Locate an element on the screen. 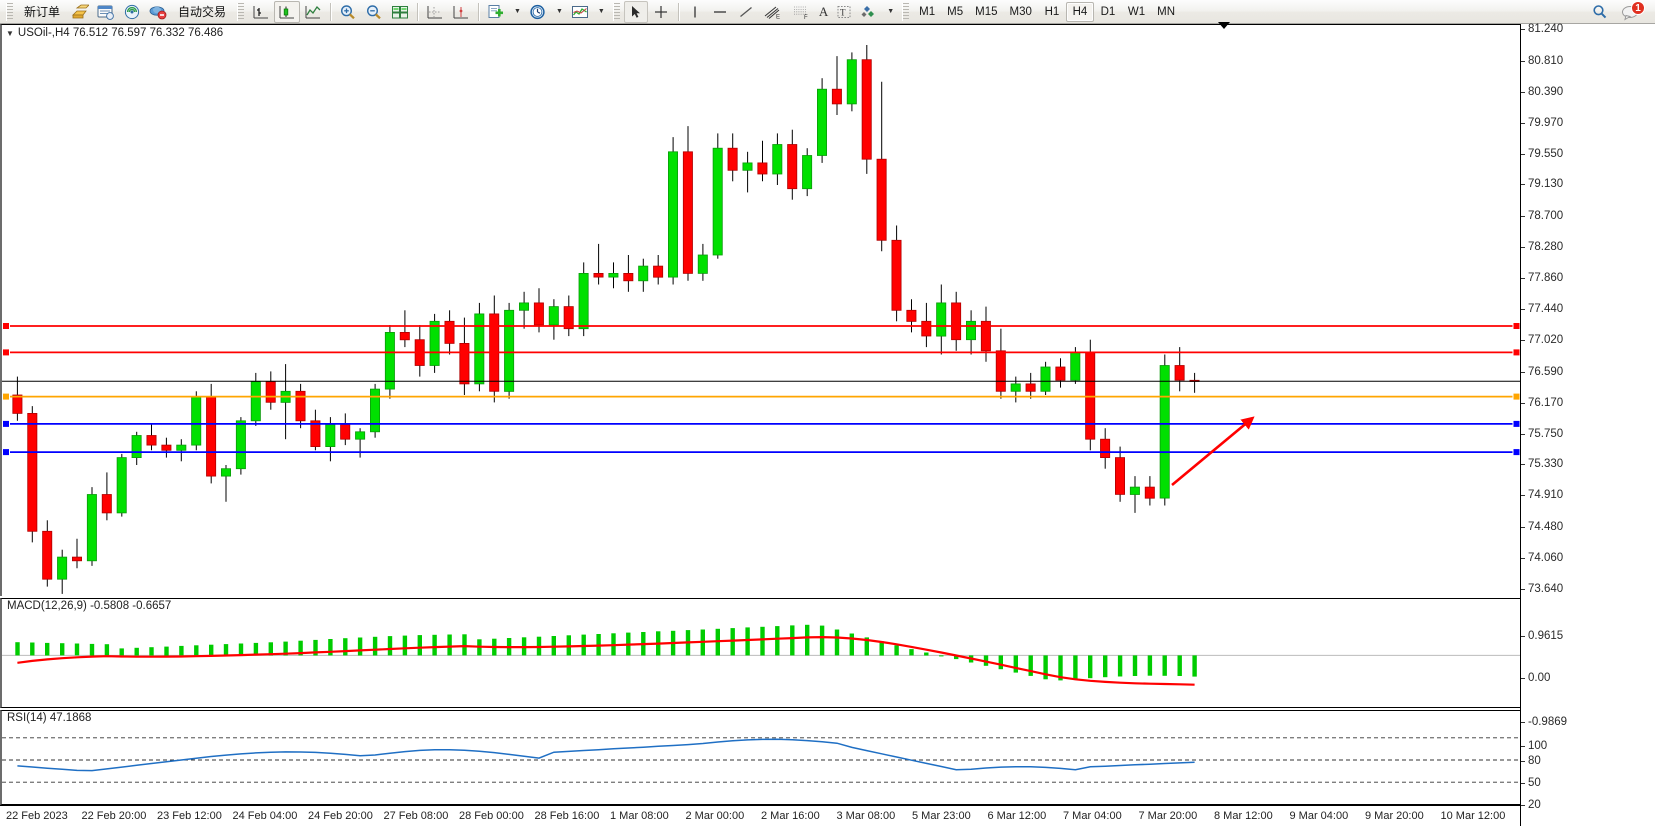 Image resolution: width=1655 pixels, height=826 pixels. toolbar-right-group: 1 is located at coordinates (1620, 11).